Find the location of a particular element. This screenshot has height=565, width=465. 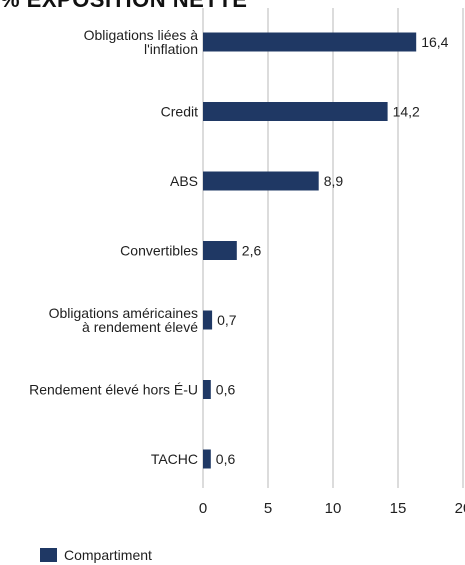

x-tick-label: 15 is located at coordinates (398, 508).